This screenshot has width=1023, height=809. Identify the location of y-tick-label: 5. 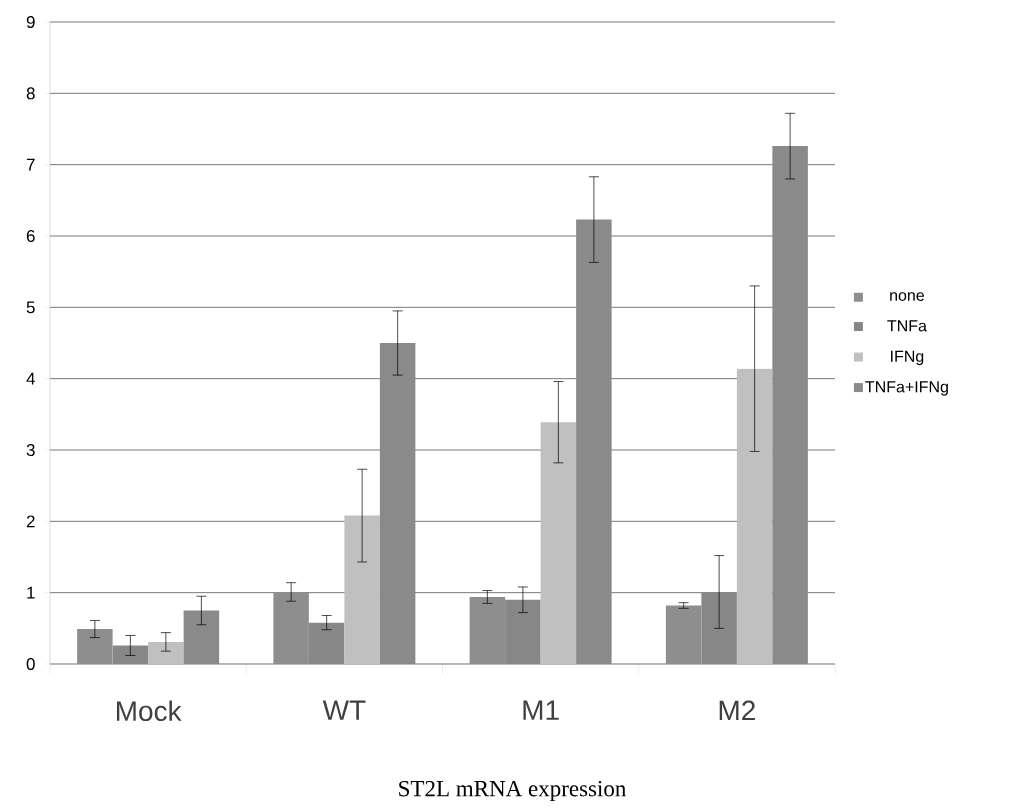
(30, 307).